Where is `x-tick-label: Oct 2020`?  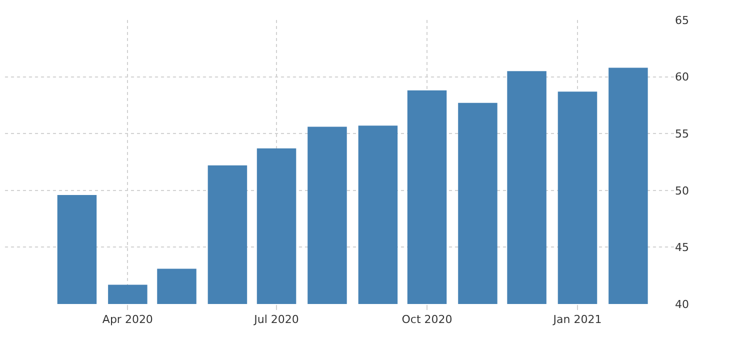 x-tick-label: Oct 2020 is located at coordinates (427, 319).